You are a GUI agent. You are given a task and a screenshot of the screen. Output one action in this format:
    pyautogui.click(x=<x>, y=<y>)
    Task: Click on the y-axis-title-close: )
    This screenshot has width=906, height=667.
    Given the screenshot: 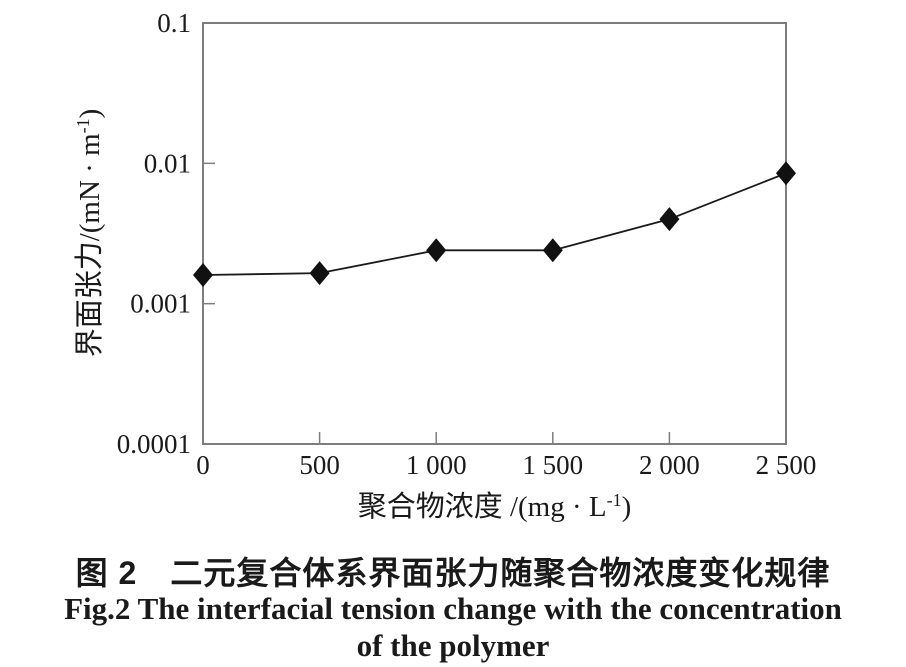 What is the action you would take?
    pyautogui.click(x=90, y=113)
    